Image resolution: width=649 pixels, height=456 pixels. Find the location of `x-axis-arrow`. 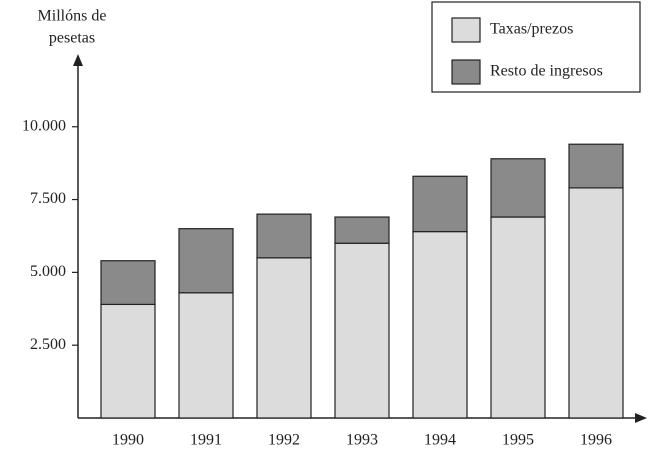

x-axis-arrow is located at coordinates (641, 418).